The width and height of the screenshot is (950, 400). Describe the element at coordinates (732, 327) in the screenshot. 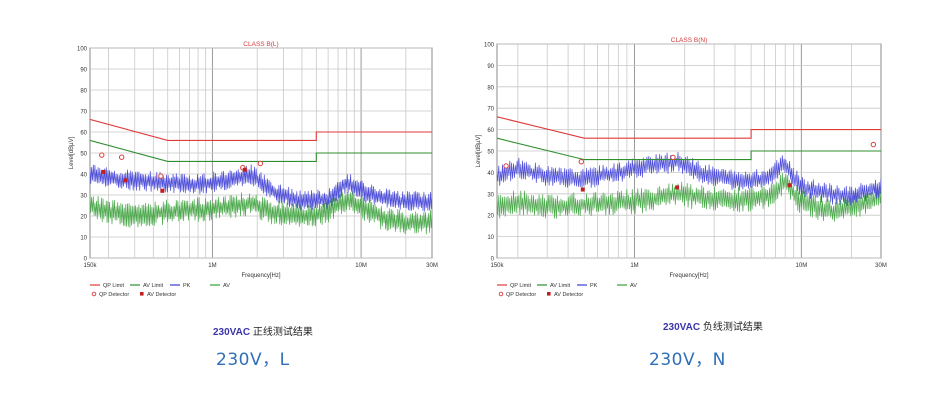

I see `caption-text: 负线测试结果` at that location.